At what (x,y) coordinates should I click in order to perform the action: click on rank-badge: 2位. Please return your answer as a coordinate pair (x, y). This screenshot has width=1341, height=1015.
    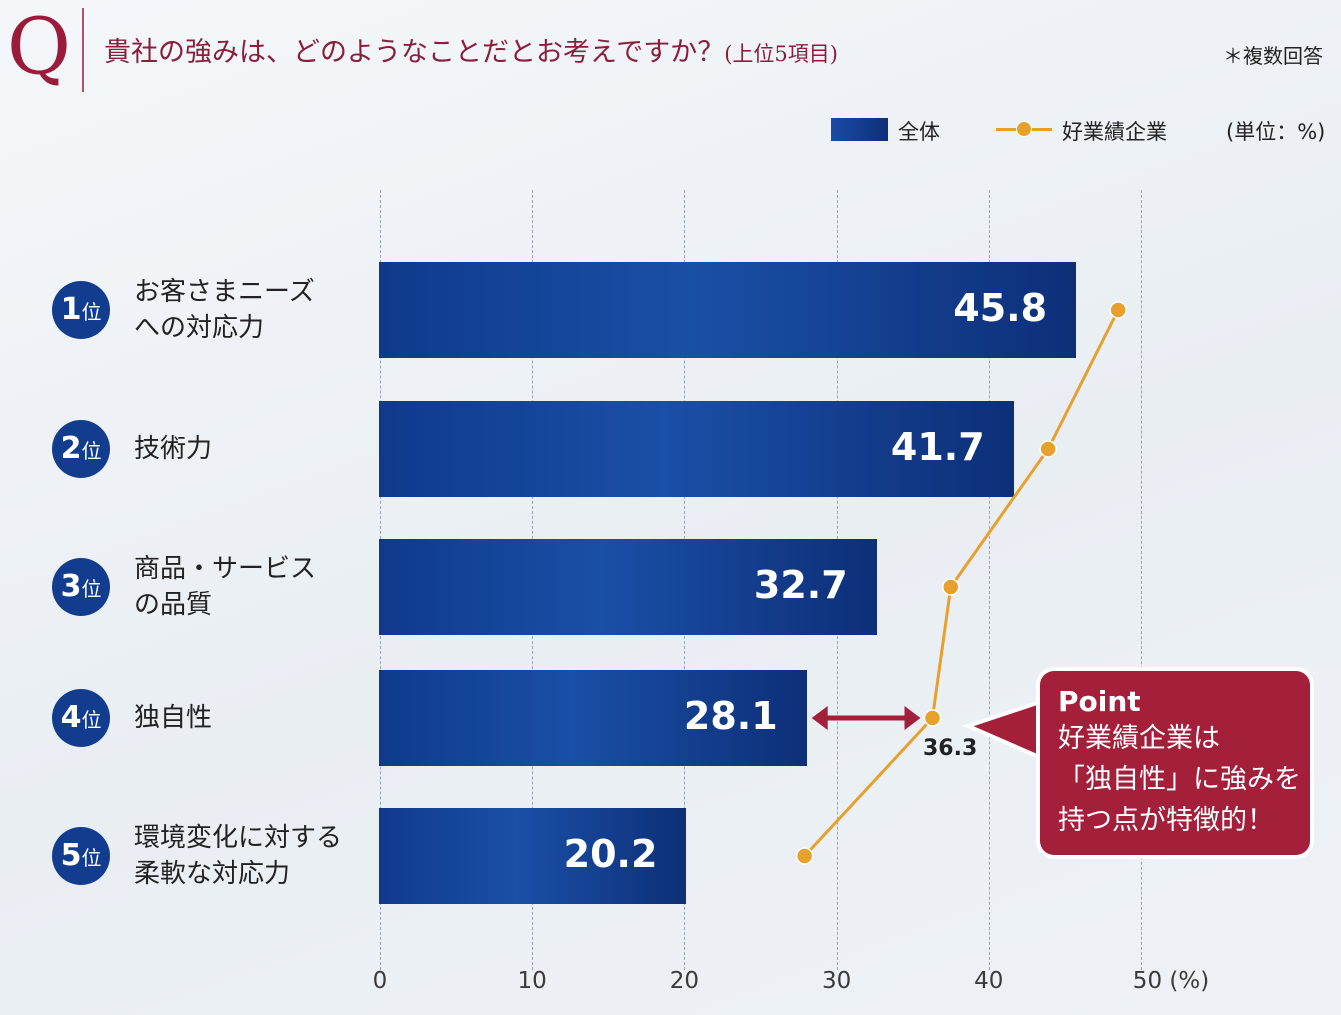
    Looking at the image, I should click on (81, 449).